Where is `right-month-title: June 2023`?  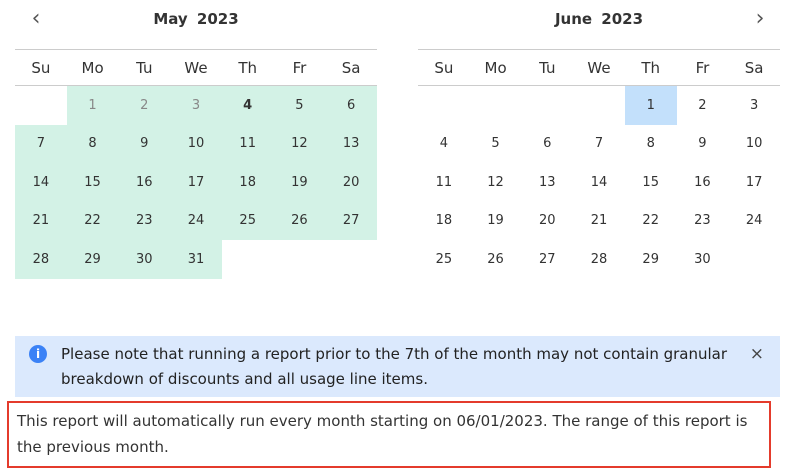 right-month-title: June 2023 is located at coordinates (599, 19).